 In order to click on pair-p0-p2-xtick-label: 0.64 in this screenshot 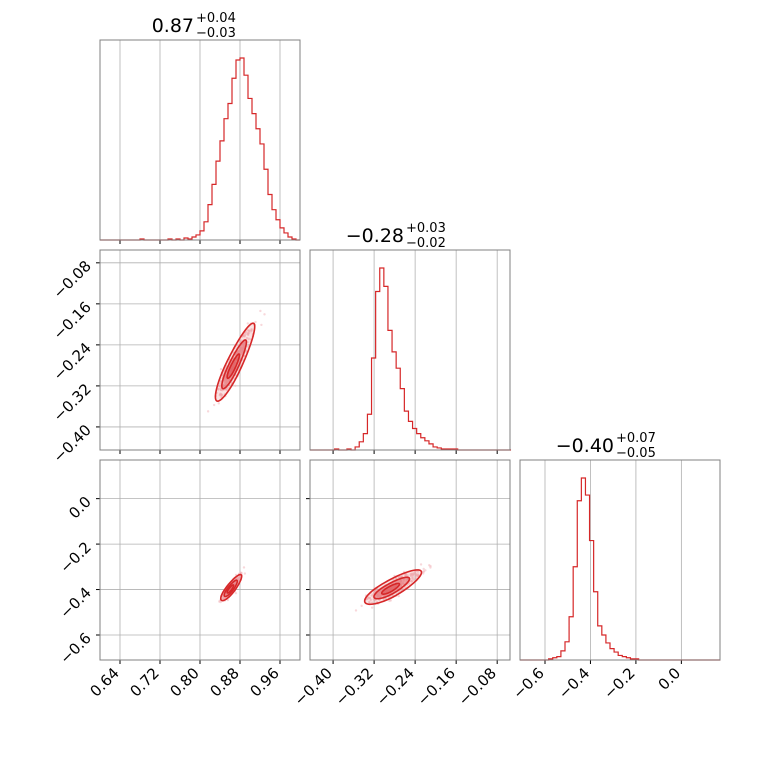, I will do `click(104, 682)`.